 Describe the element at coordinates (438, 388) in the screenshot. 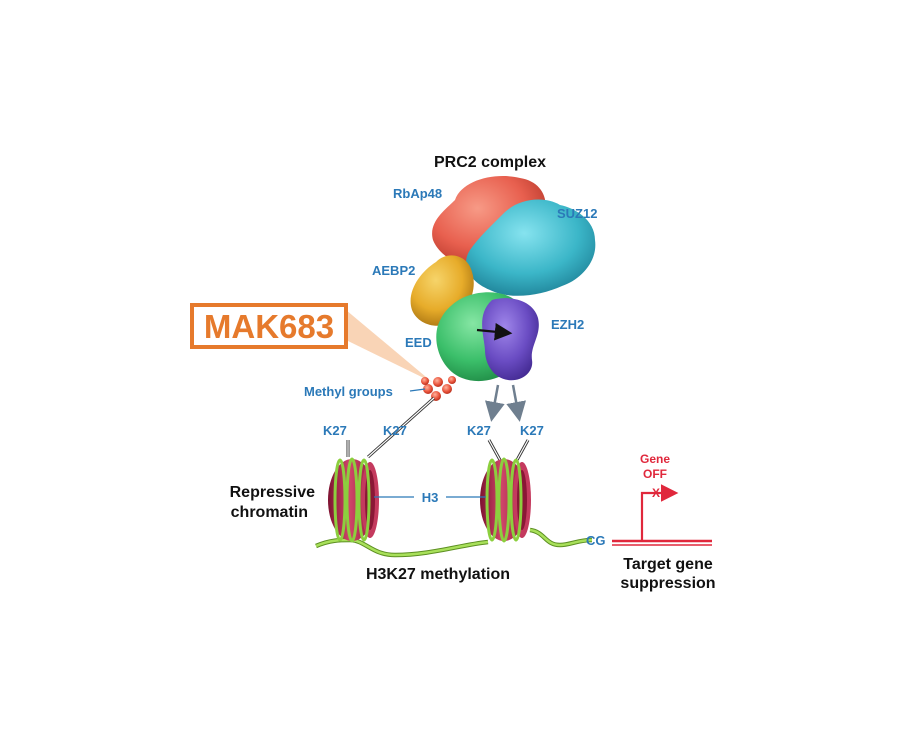

I see `methyl-groups-cluster` at that location.